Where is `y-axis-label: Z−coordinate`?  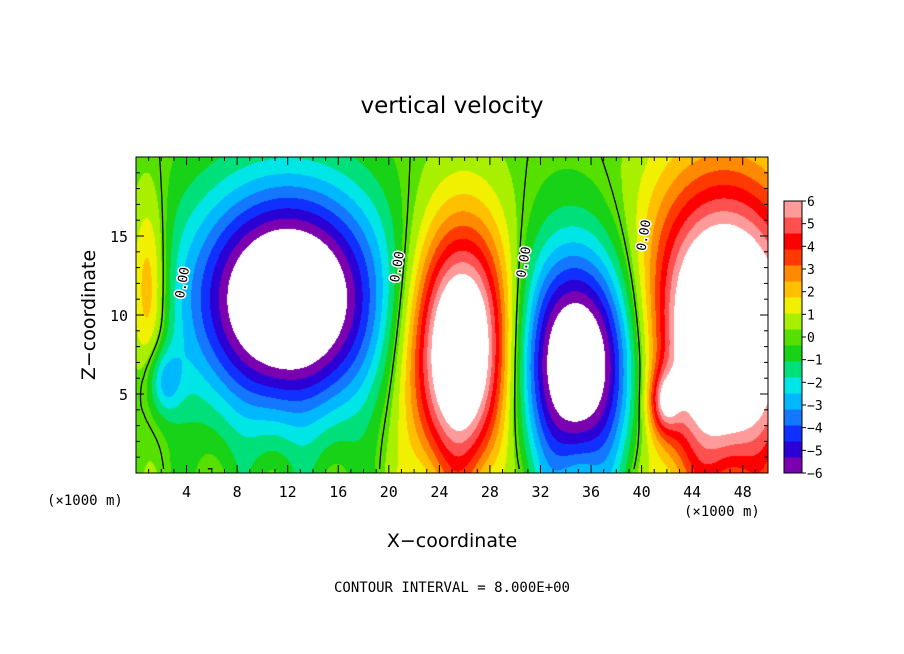 y-axis-label: Z−coordinate is located at coordinates (89, 315).